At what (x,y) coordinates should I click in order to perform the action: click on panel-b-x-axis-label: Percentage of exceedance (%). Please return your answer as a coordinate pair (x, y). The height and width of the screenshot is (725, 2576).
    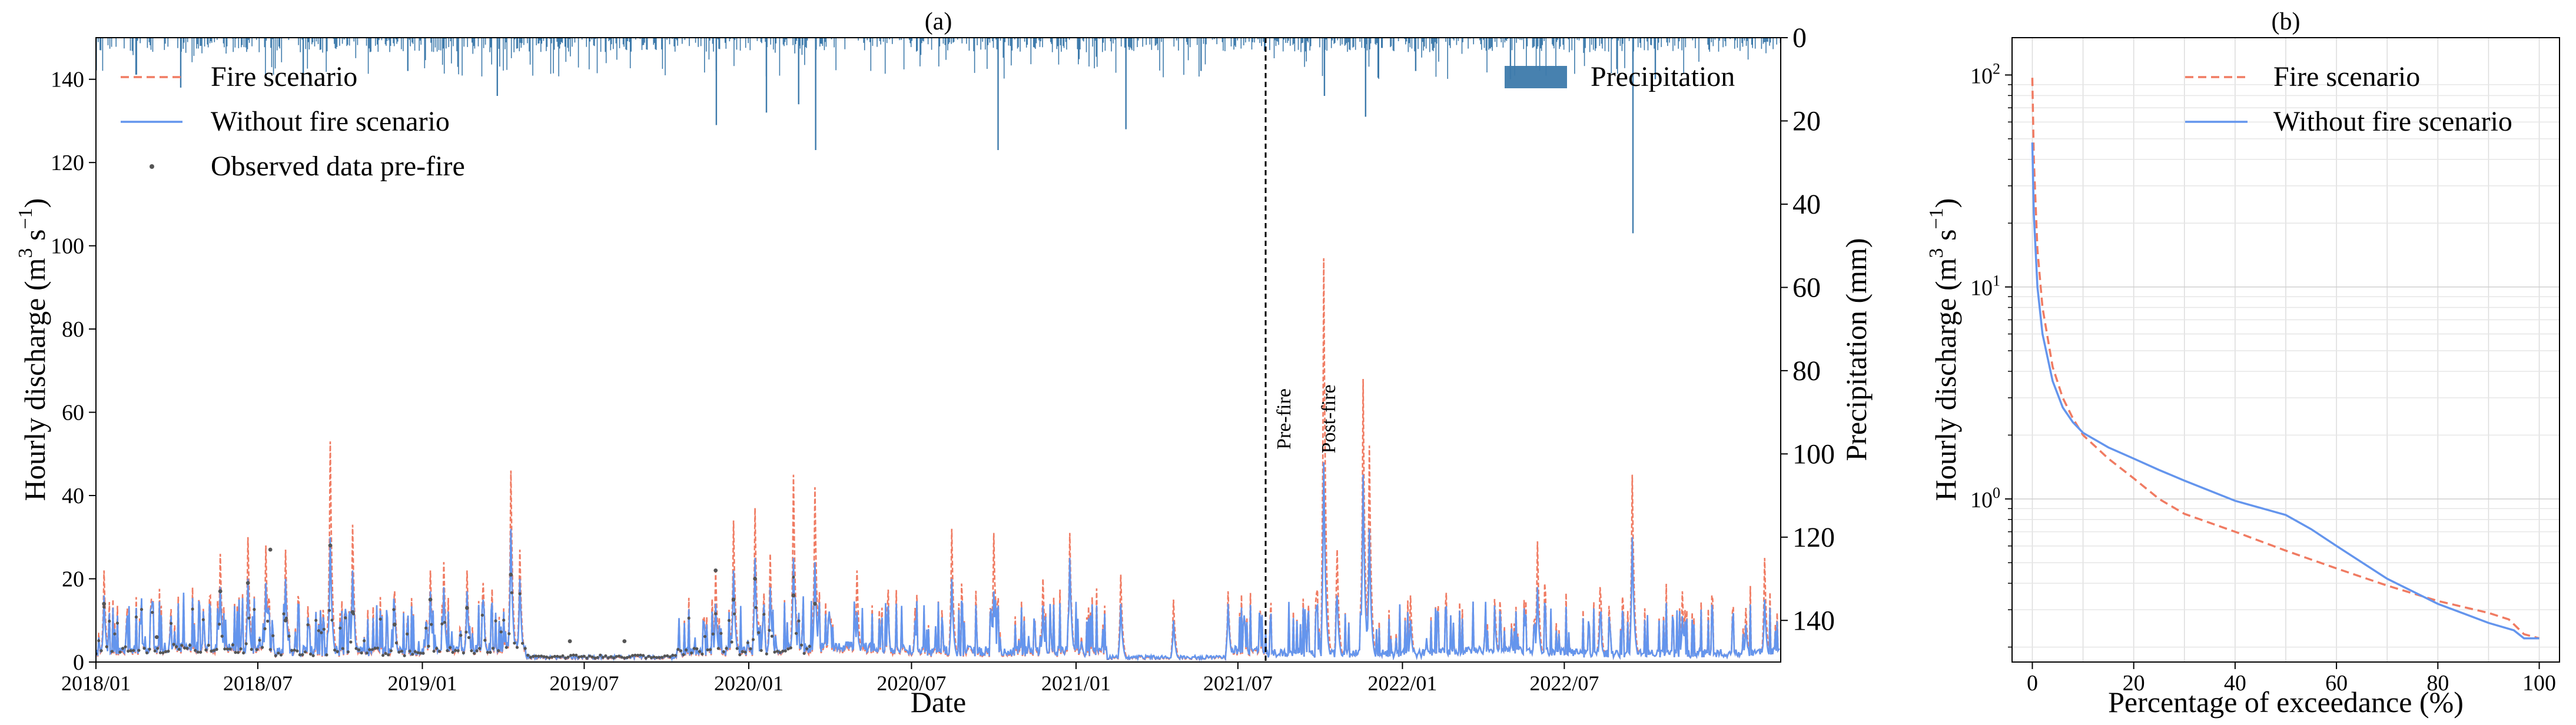
    Looking at the image, I should click on (2286, 702).